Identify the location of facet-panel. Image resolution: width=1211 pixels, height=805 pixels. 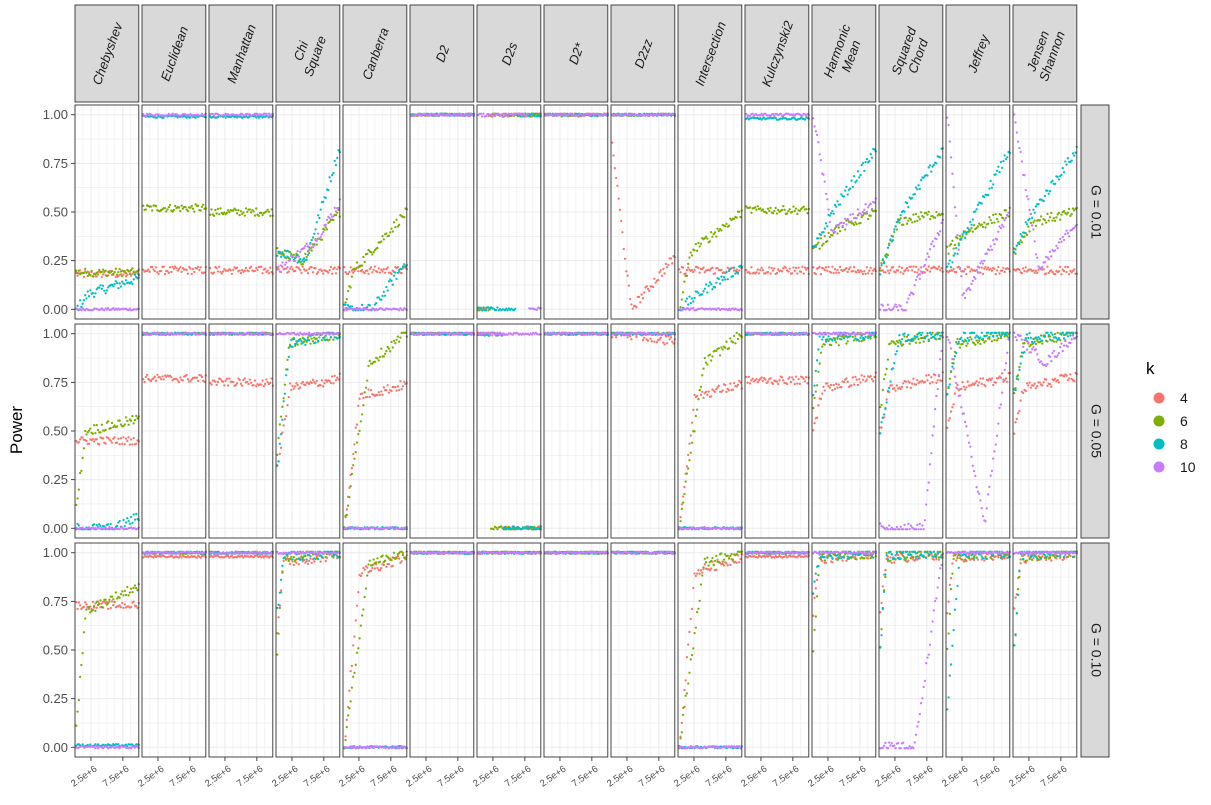
(777, 212).